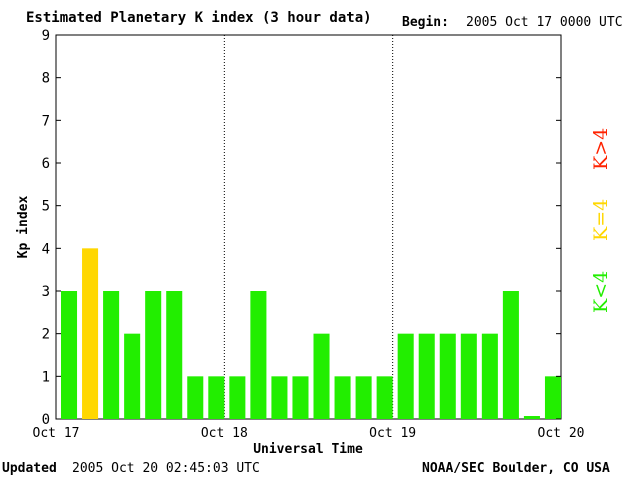  I want to click on y-tick-label: 8, so click(46, 79).